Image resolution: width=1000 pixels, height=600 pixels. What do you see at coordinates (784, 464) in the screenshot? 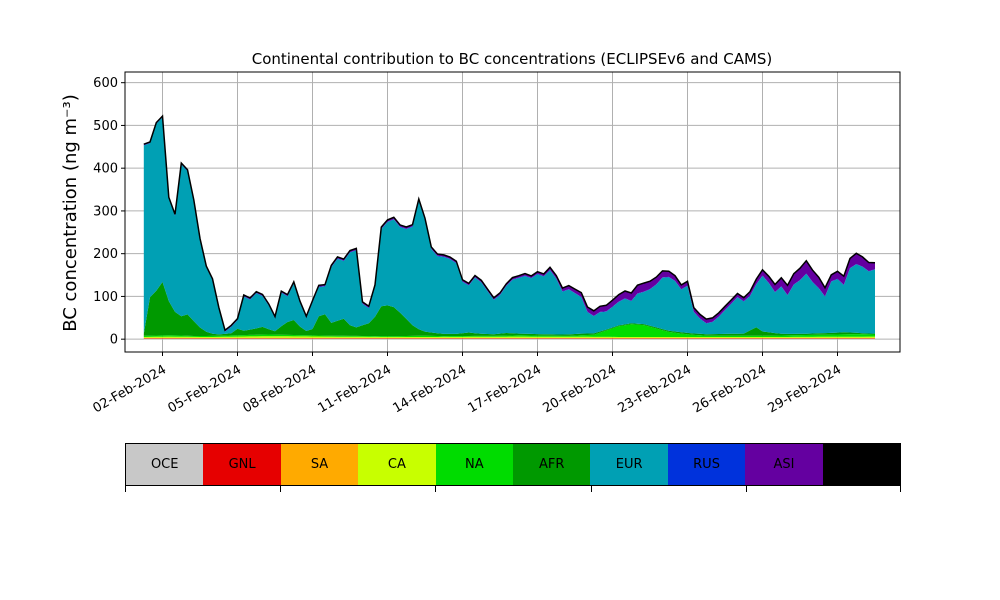
I see `legend-cell-asi: ASI` at bounding box center [784, 464].